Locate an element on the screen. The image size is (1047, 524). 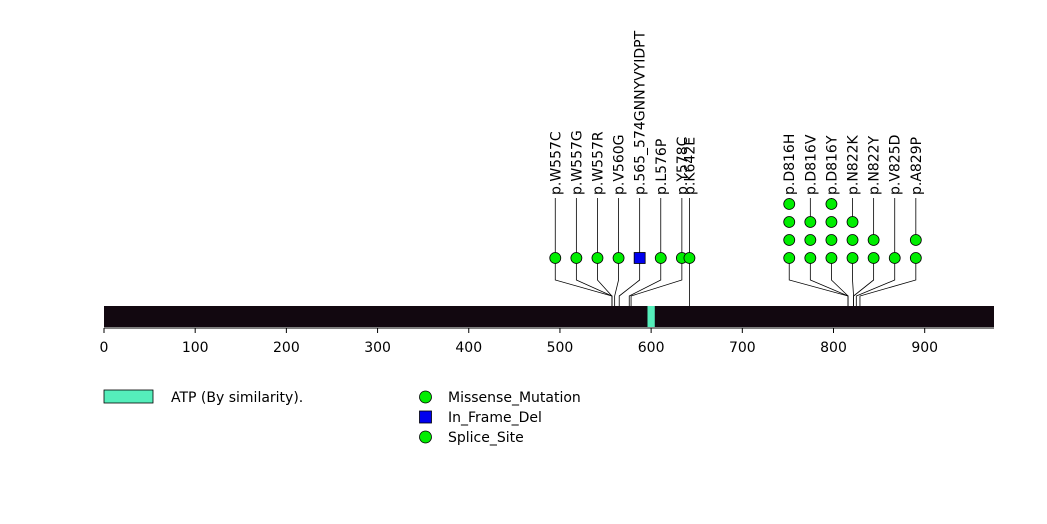
tick-label-0: 0 is located at coordinates (104, 348).